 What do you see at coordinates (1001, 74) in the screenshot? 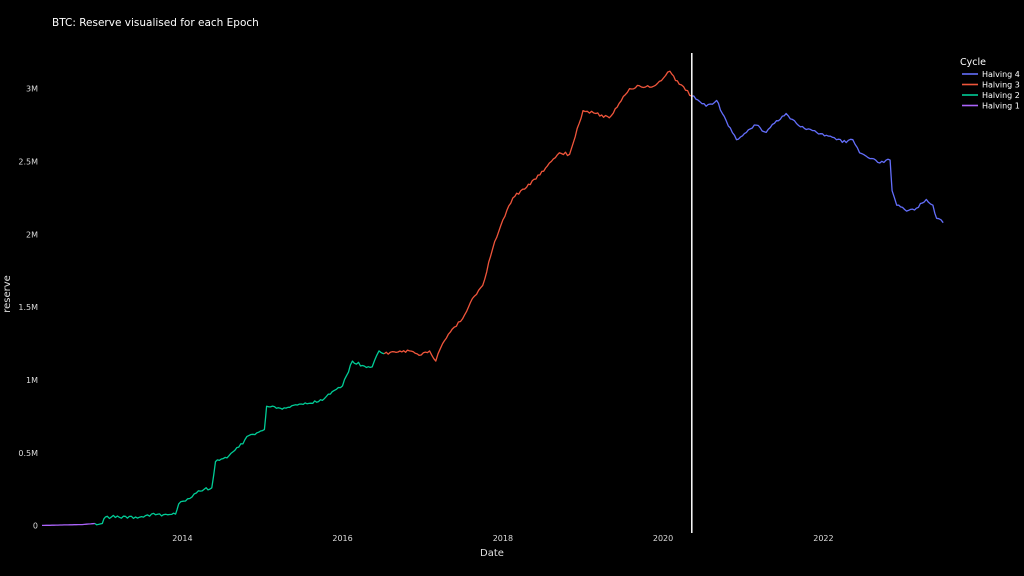
I see `legend-label: Halving 4` at bounding box center [1001, 74].